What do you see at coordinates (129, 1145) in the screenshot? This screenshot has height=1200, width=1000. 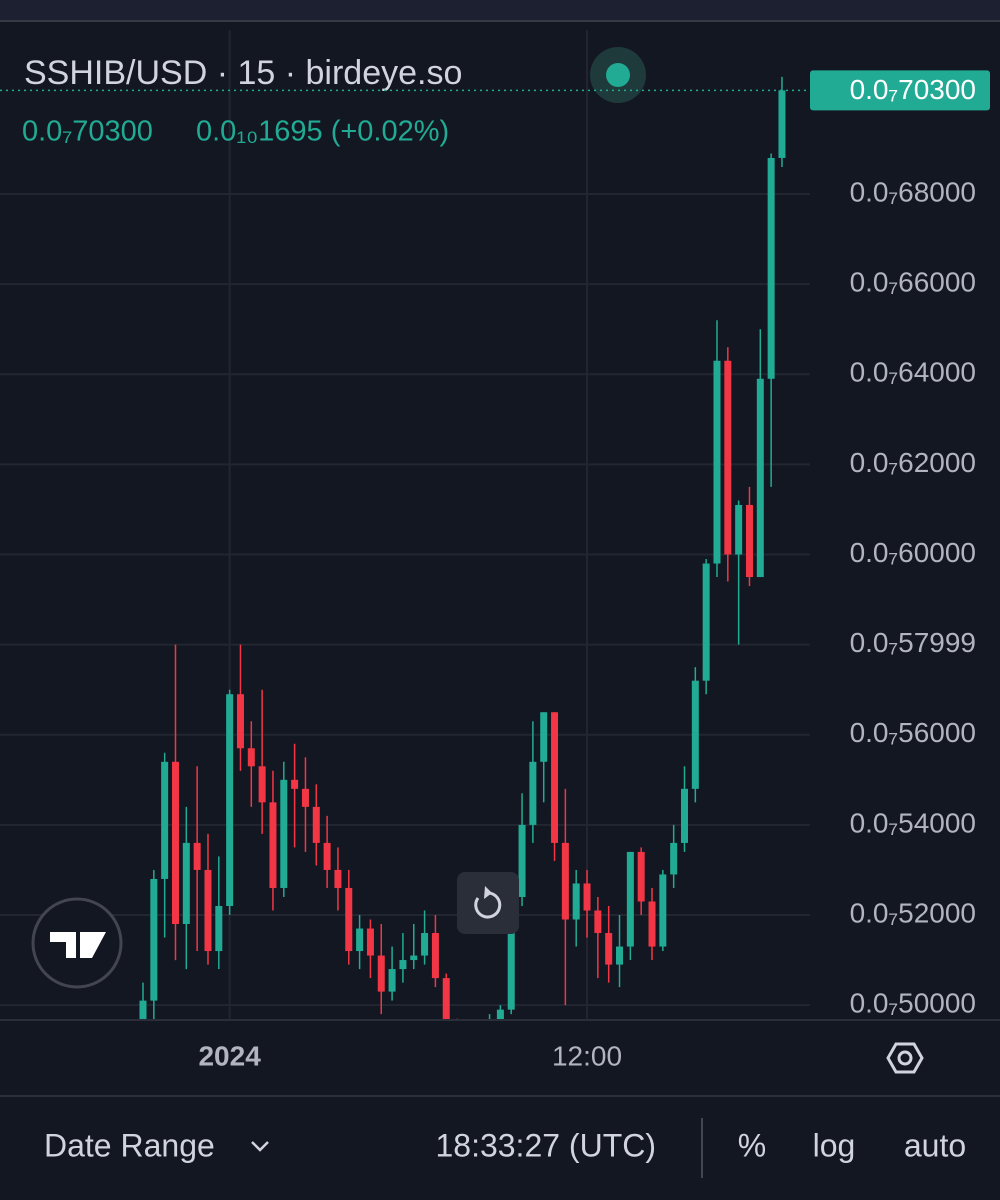 I see `date-range-button: Date Range` at bounding box center [129, 1145].